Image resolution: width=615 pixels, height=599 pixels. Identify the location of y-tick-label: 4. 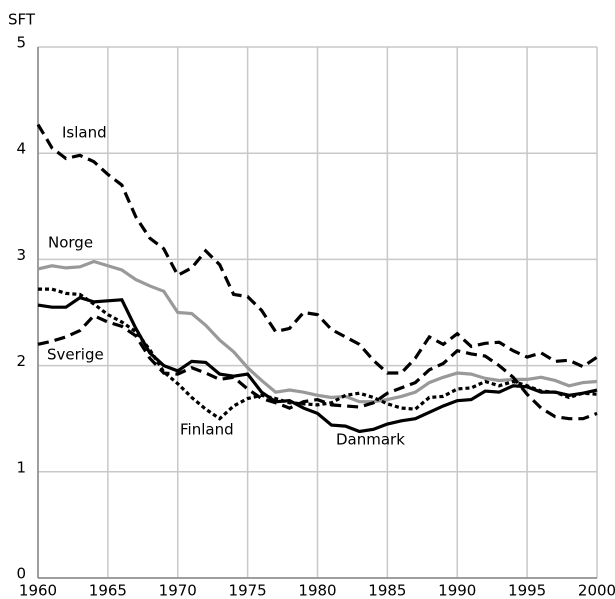
(21, 149).